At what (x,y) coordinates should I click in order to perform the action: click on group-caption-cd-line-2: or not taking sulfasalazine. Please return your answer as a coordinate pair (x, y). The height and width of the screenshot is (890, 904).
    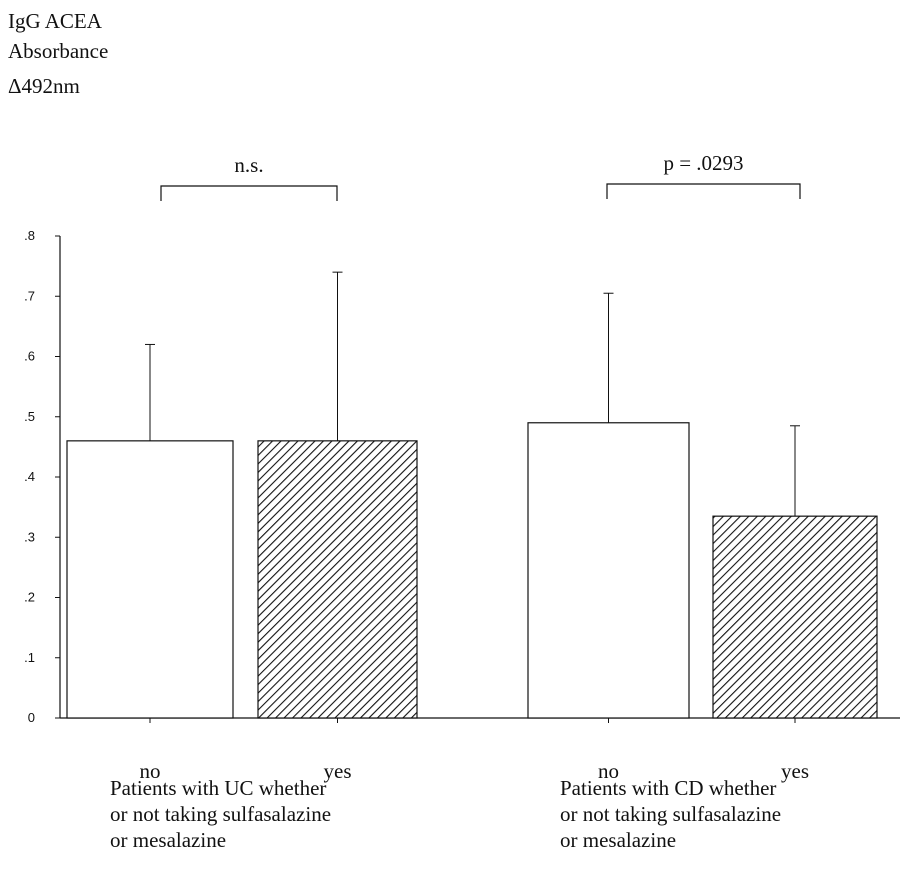
    Looking at the image, I should click on (671, 814).